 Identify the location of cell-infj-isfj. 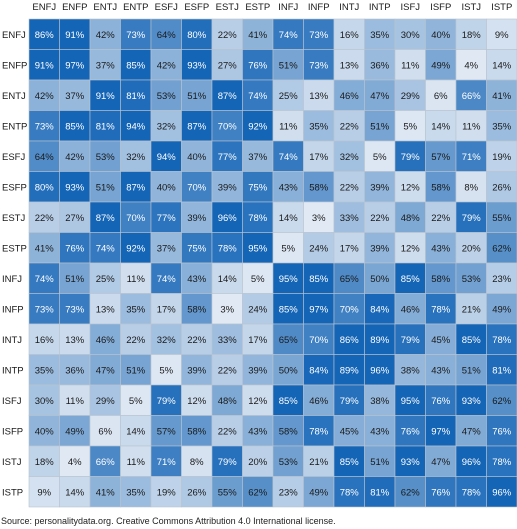
(410, 278).